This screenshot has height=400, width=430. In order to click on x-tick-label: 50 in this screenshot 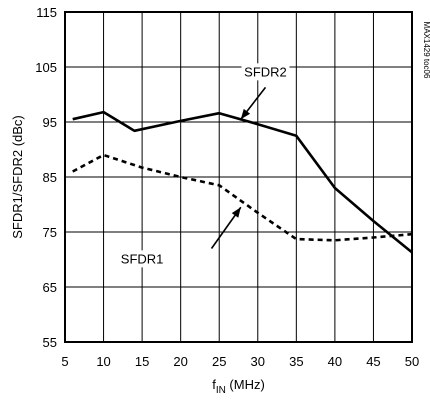, I will do `click(412, 361)`.